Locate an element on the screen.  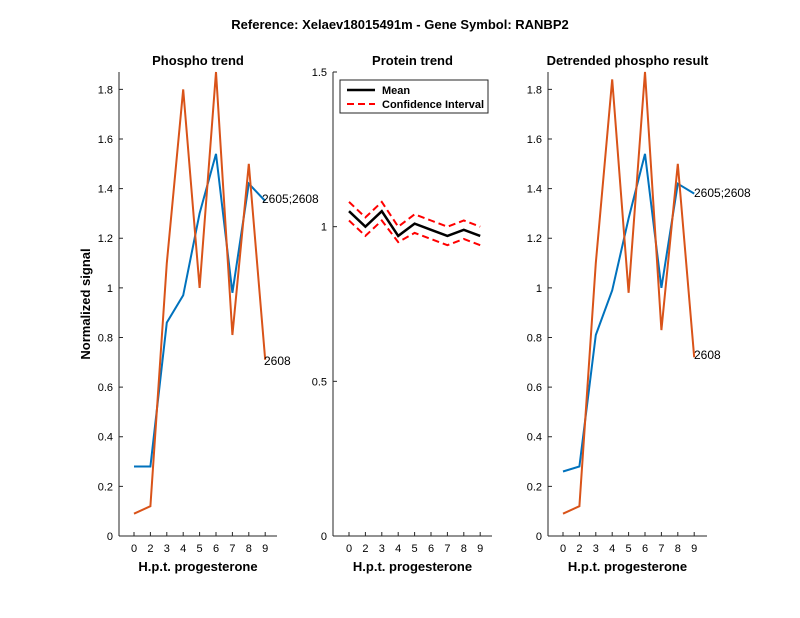
y-tick-label: 1.5 is located at coordinates (319, 73).